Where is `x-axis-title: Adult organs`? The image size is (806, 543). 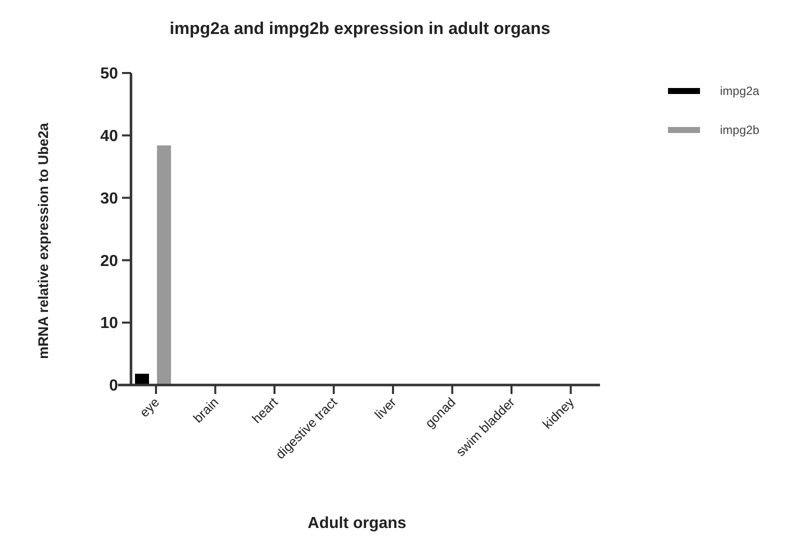 x-axis-title: Adult organs is located at coordinates (357, 523).